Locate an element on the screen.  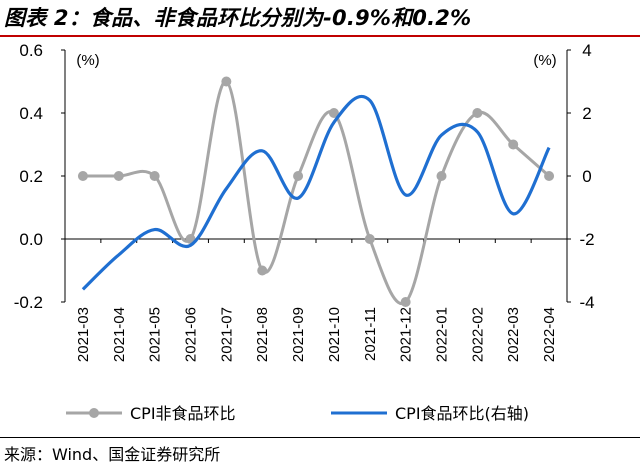
title-rule is located at coordinates (320, 36).